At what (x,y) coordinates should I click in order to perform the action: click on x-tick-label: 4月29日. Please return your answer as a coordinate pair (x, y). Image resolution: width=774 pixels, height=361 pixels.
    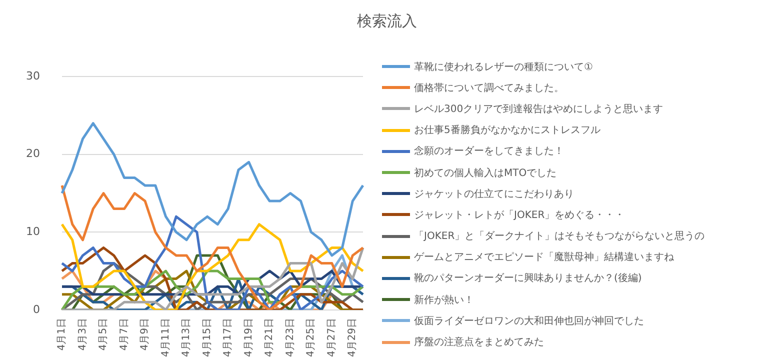
    Looking at the image, I should click on (352, 338).